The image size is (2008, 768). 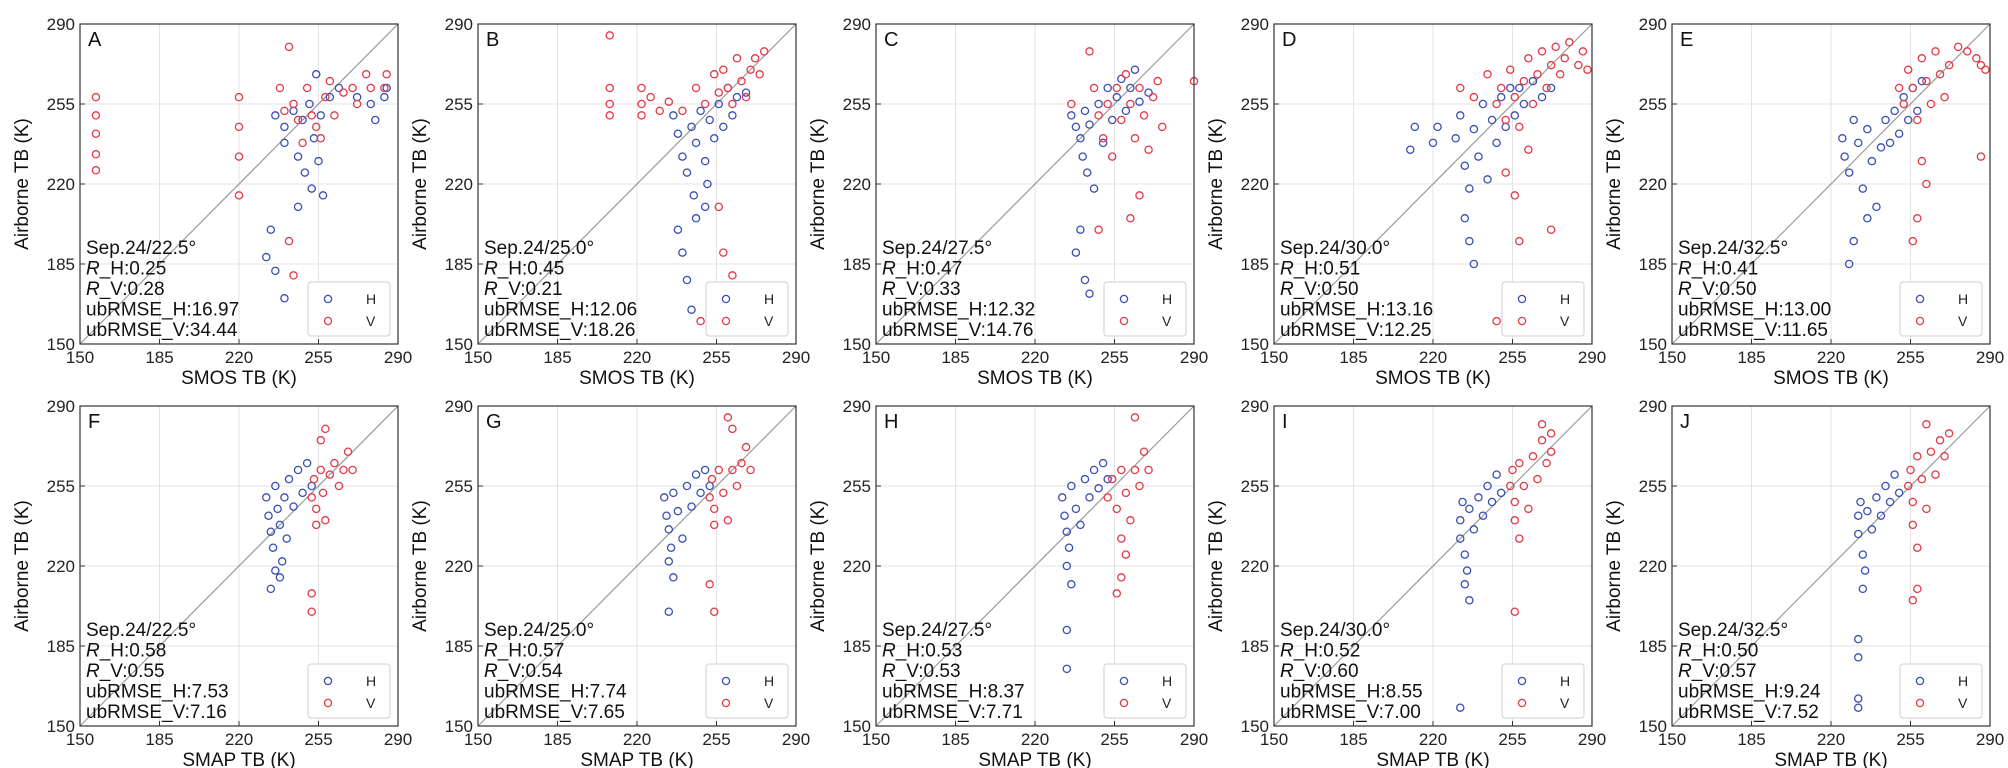 What do you see at coordinates (937, 630) in the screenshot?
I see `stat-annotation: Sep.24/27.5°` at bounding box center [937, 630].